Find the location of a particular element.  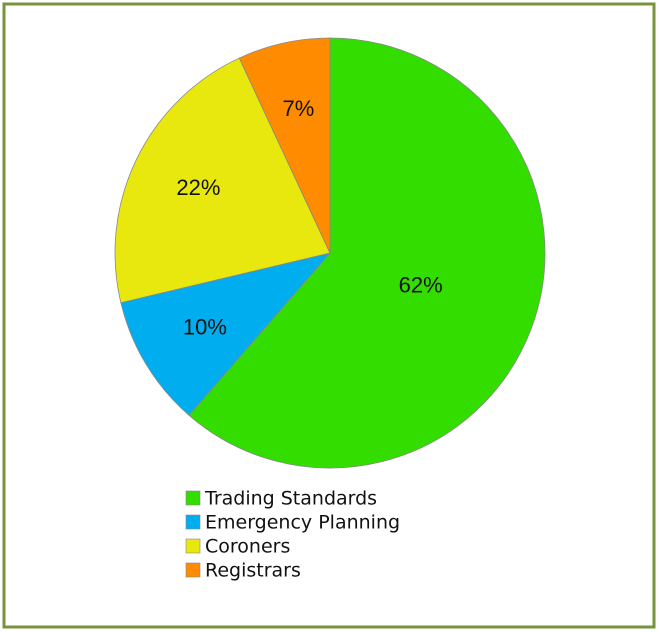

data-label: 62% is located at coordinates (421, 285).